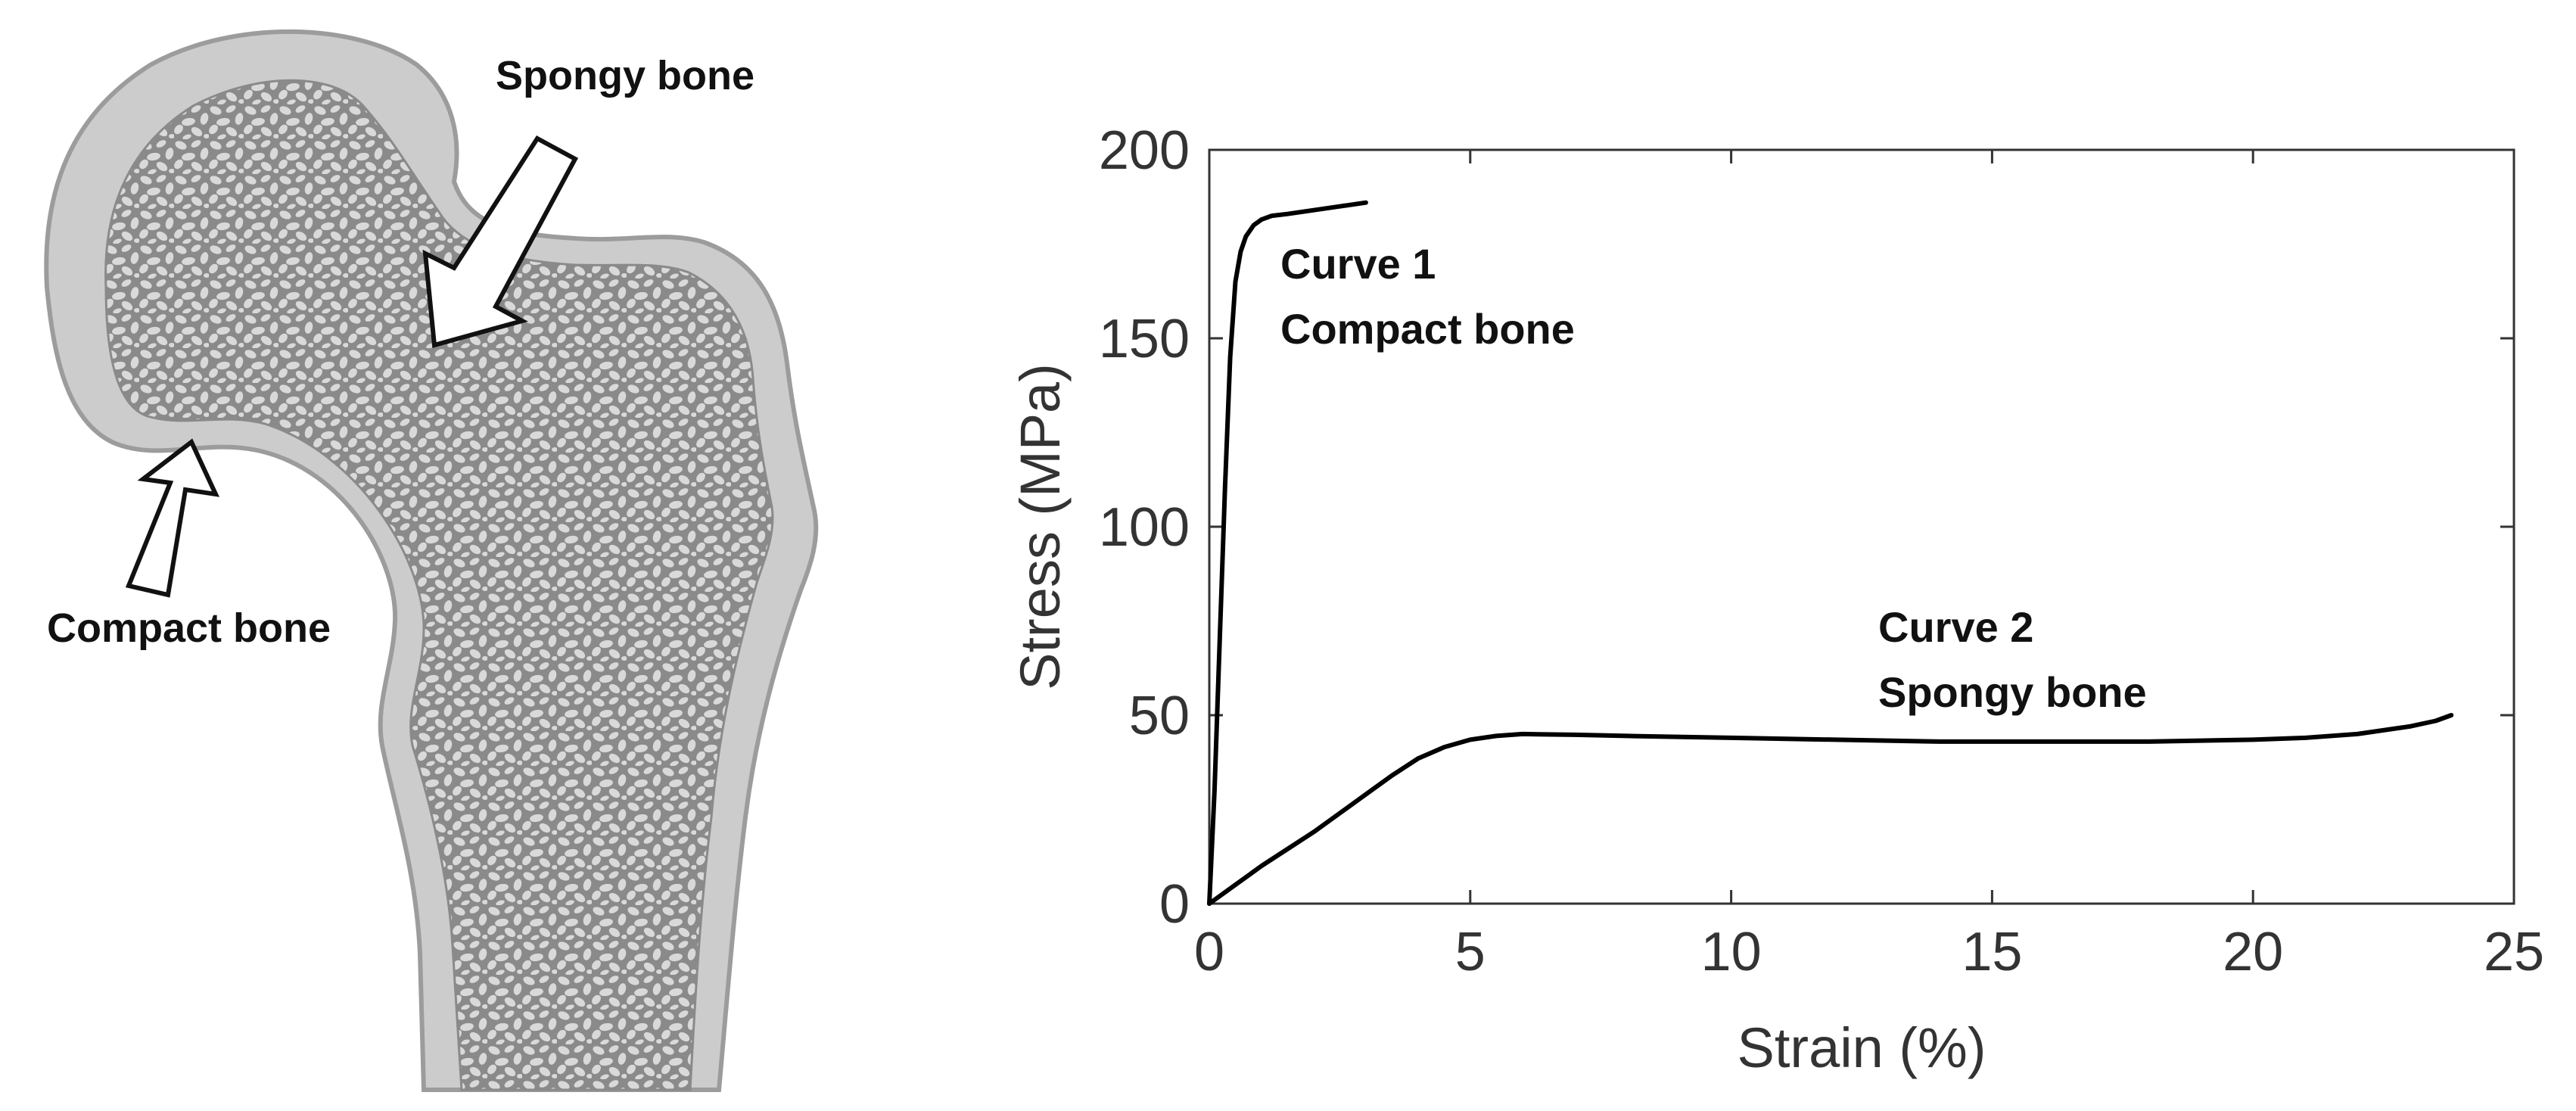 Image resolution: width=2576 pixels, height=1111 pixels. What do you see at coordinates (1288, 553) in the screenshot?
I see `curve-1-line` at bounding box center [1288, 553].